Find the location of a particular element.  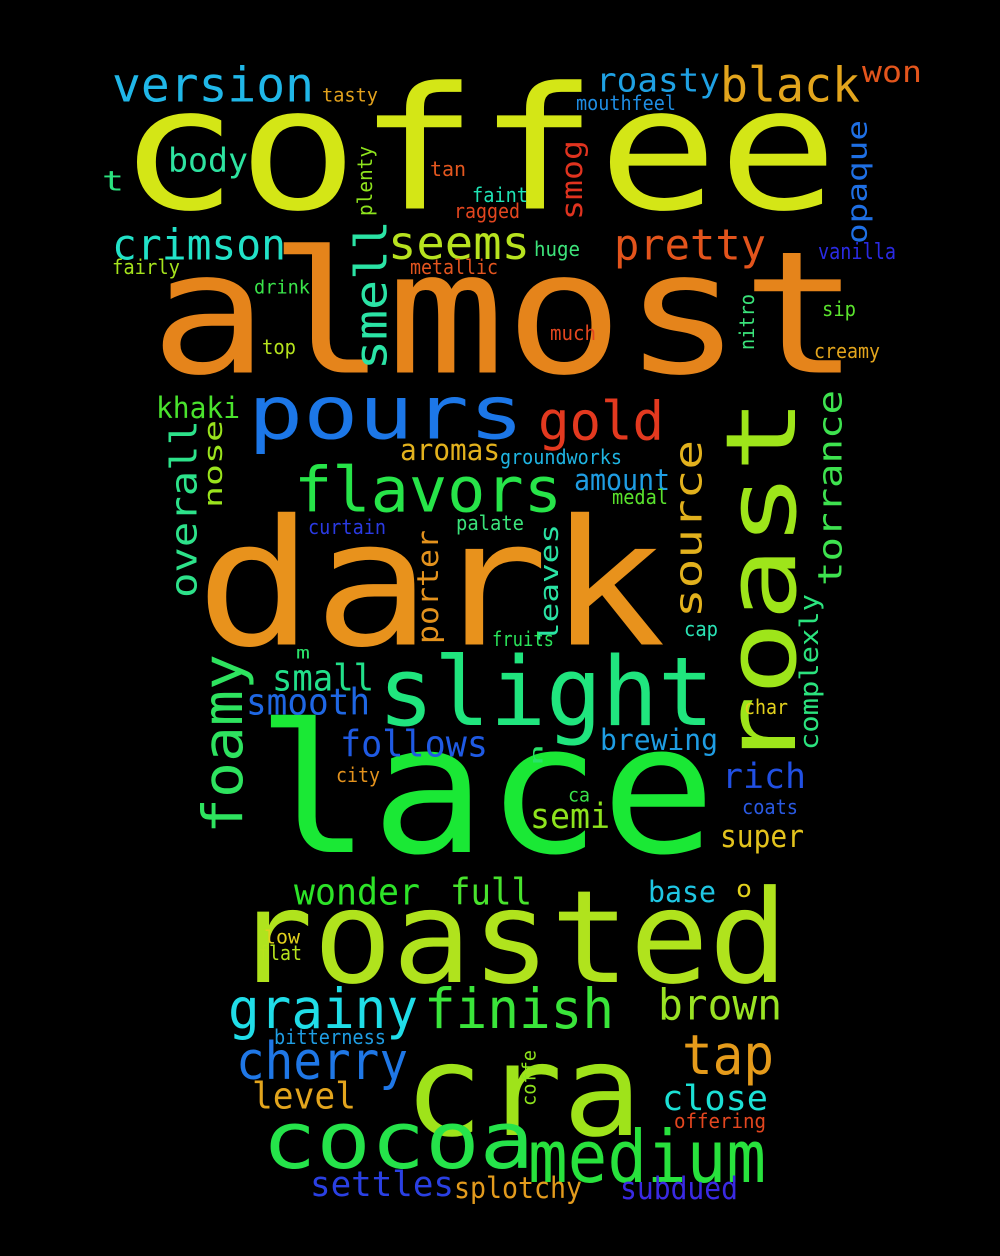

word-low: low is located at coordinates (282, 938).